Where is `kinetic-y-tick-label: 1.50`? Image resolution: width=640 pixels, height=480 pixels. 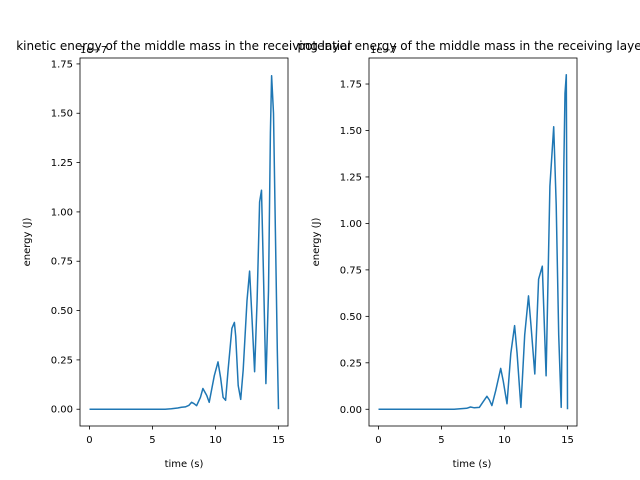
kinetic-y-tick-label: 1.50 is located at coordinates (62, 114).